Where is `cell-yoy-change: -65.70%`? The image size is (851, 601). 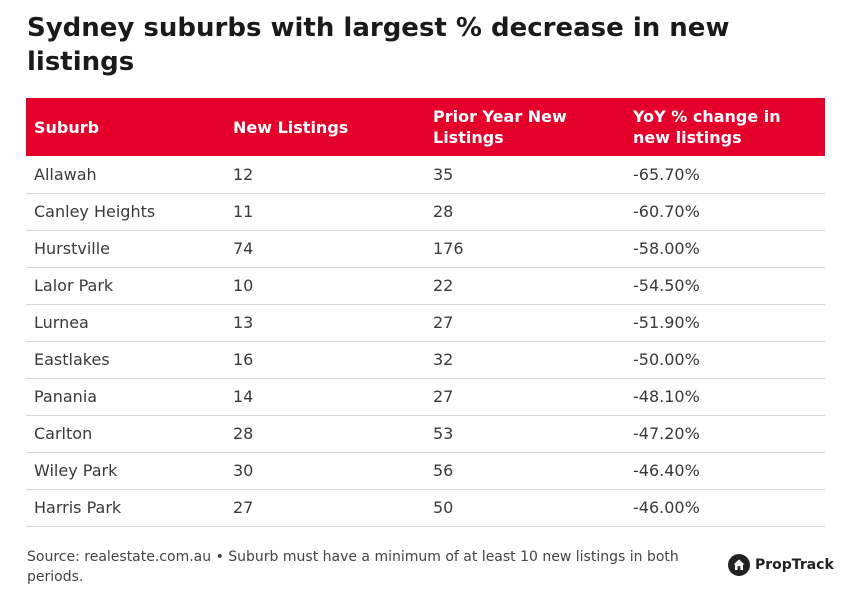 cell-yoy-change: -65.70% is located at coordinates (725, 175).